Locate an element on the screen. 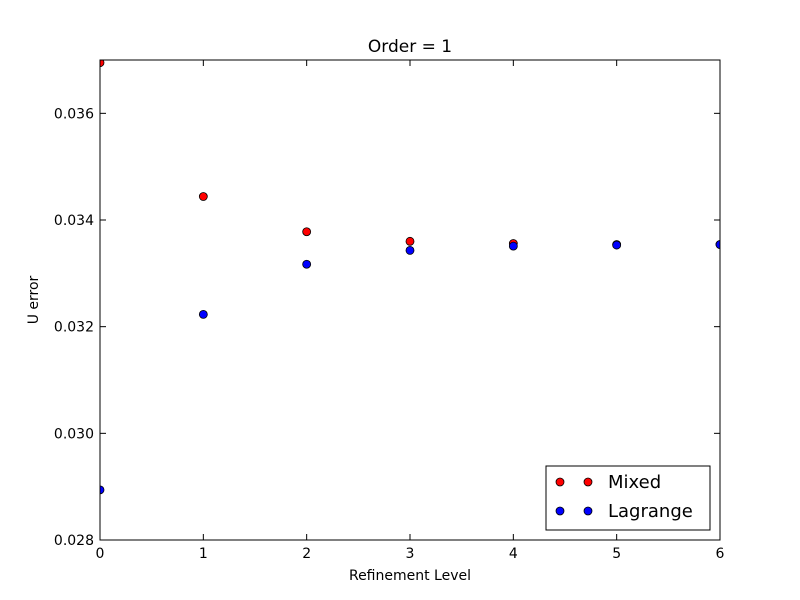  x-axis-label: Refinement Level is located at coordinates (410, 576).